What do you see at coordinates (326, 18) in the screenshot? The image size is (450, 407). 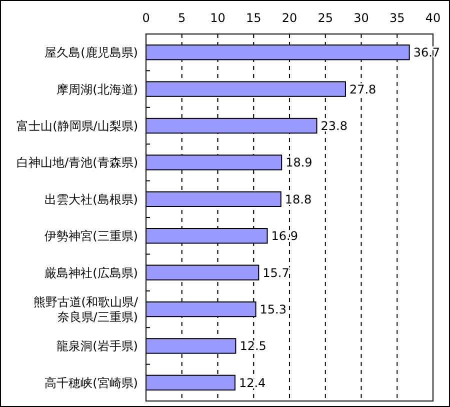 I see `x-tick-label: 25` at bounding box center [326, 18].